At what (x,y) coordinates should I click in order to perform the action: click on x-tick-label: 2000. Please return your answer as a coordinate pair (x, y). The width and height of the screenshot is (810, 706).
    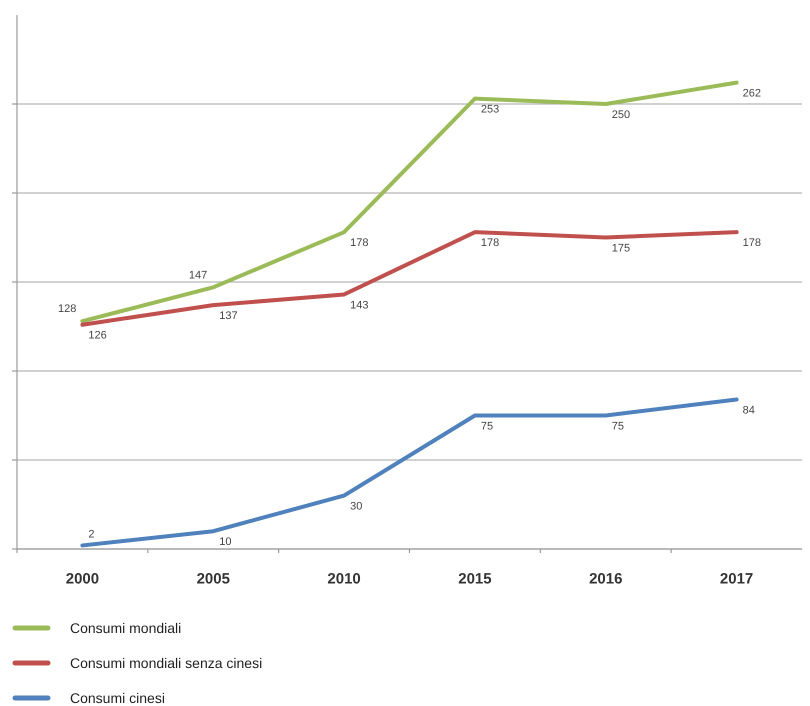
    Looking at the image, I should click on (83, 579).